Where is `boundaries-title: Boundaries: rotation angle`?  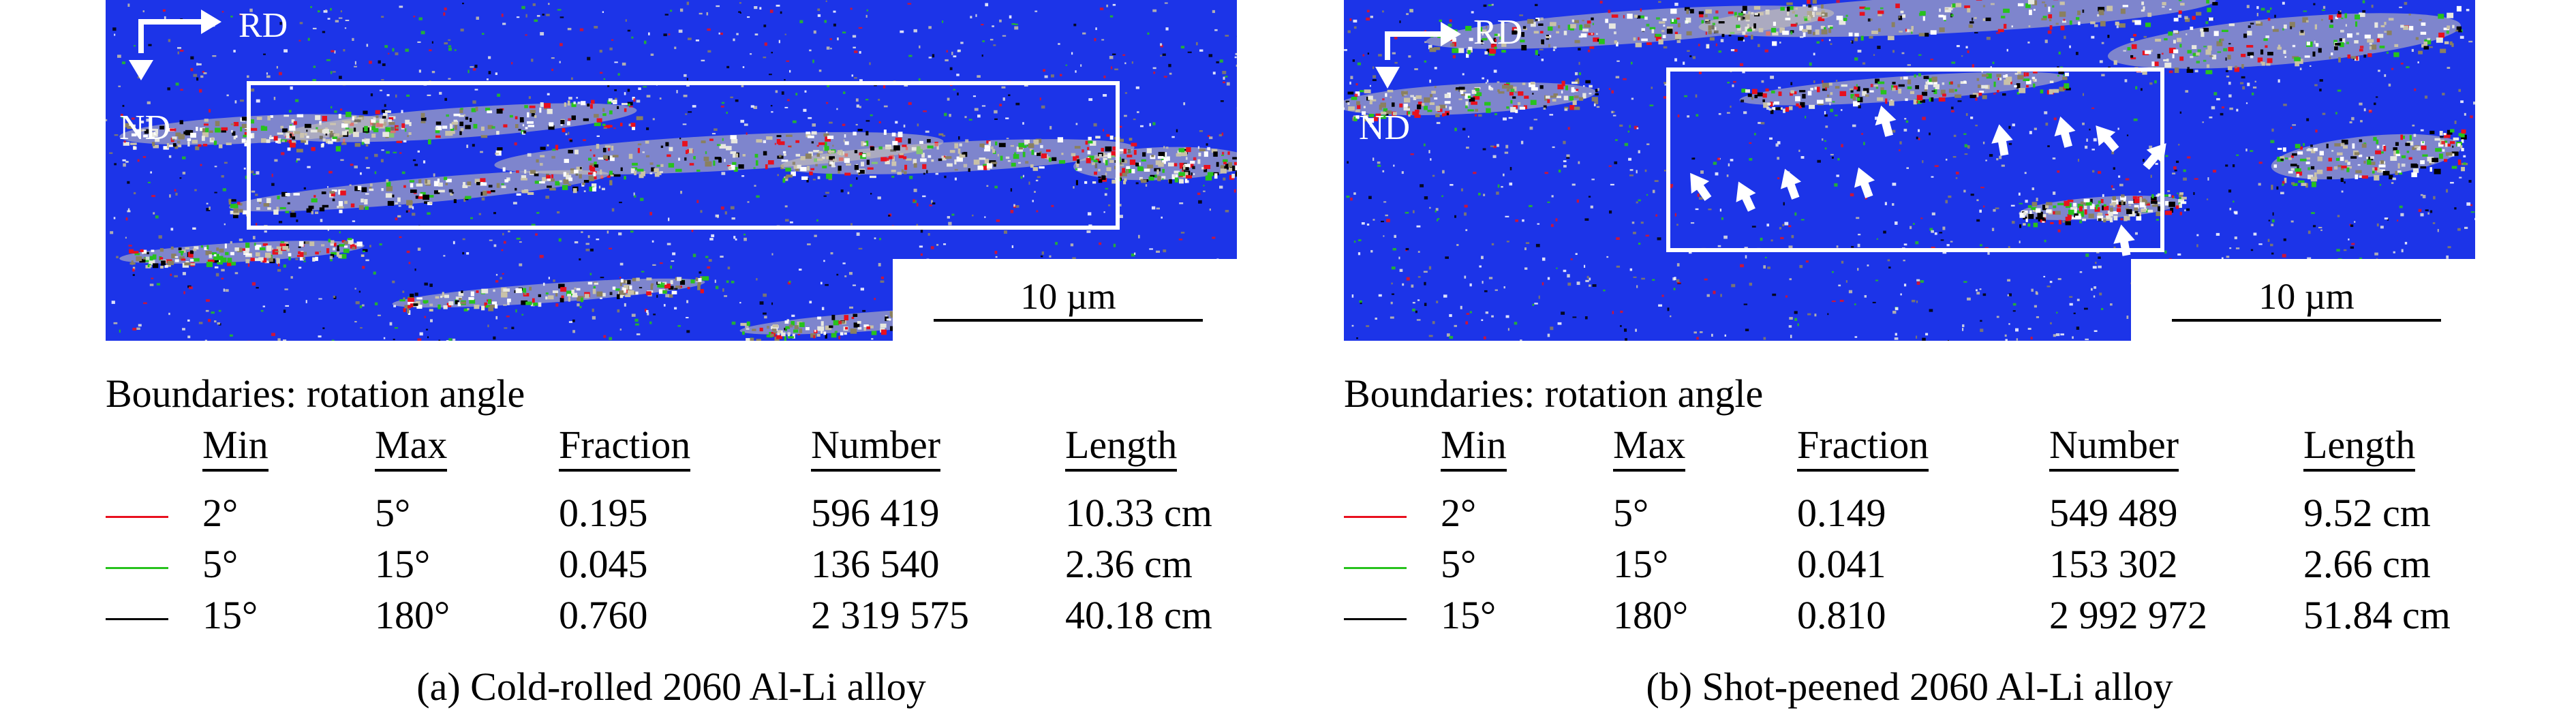 boundaries-title: Boundaries: rotation angle is located at coordinates (315, 393).